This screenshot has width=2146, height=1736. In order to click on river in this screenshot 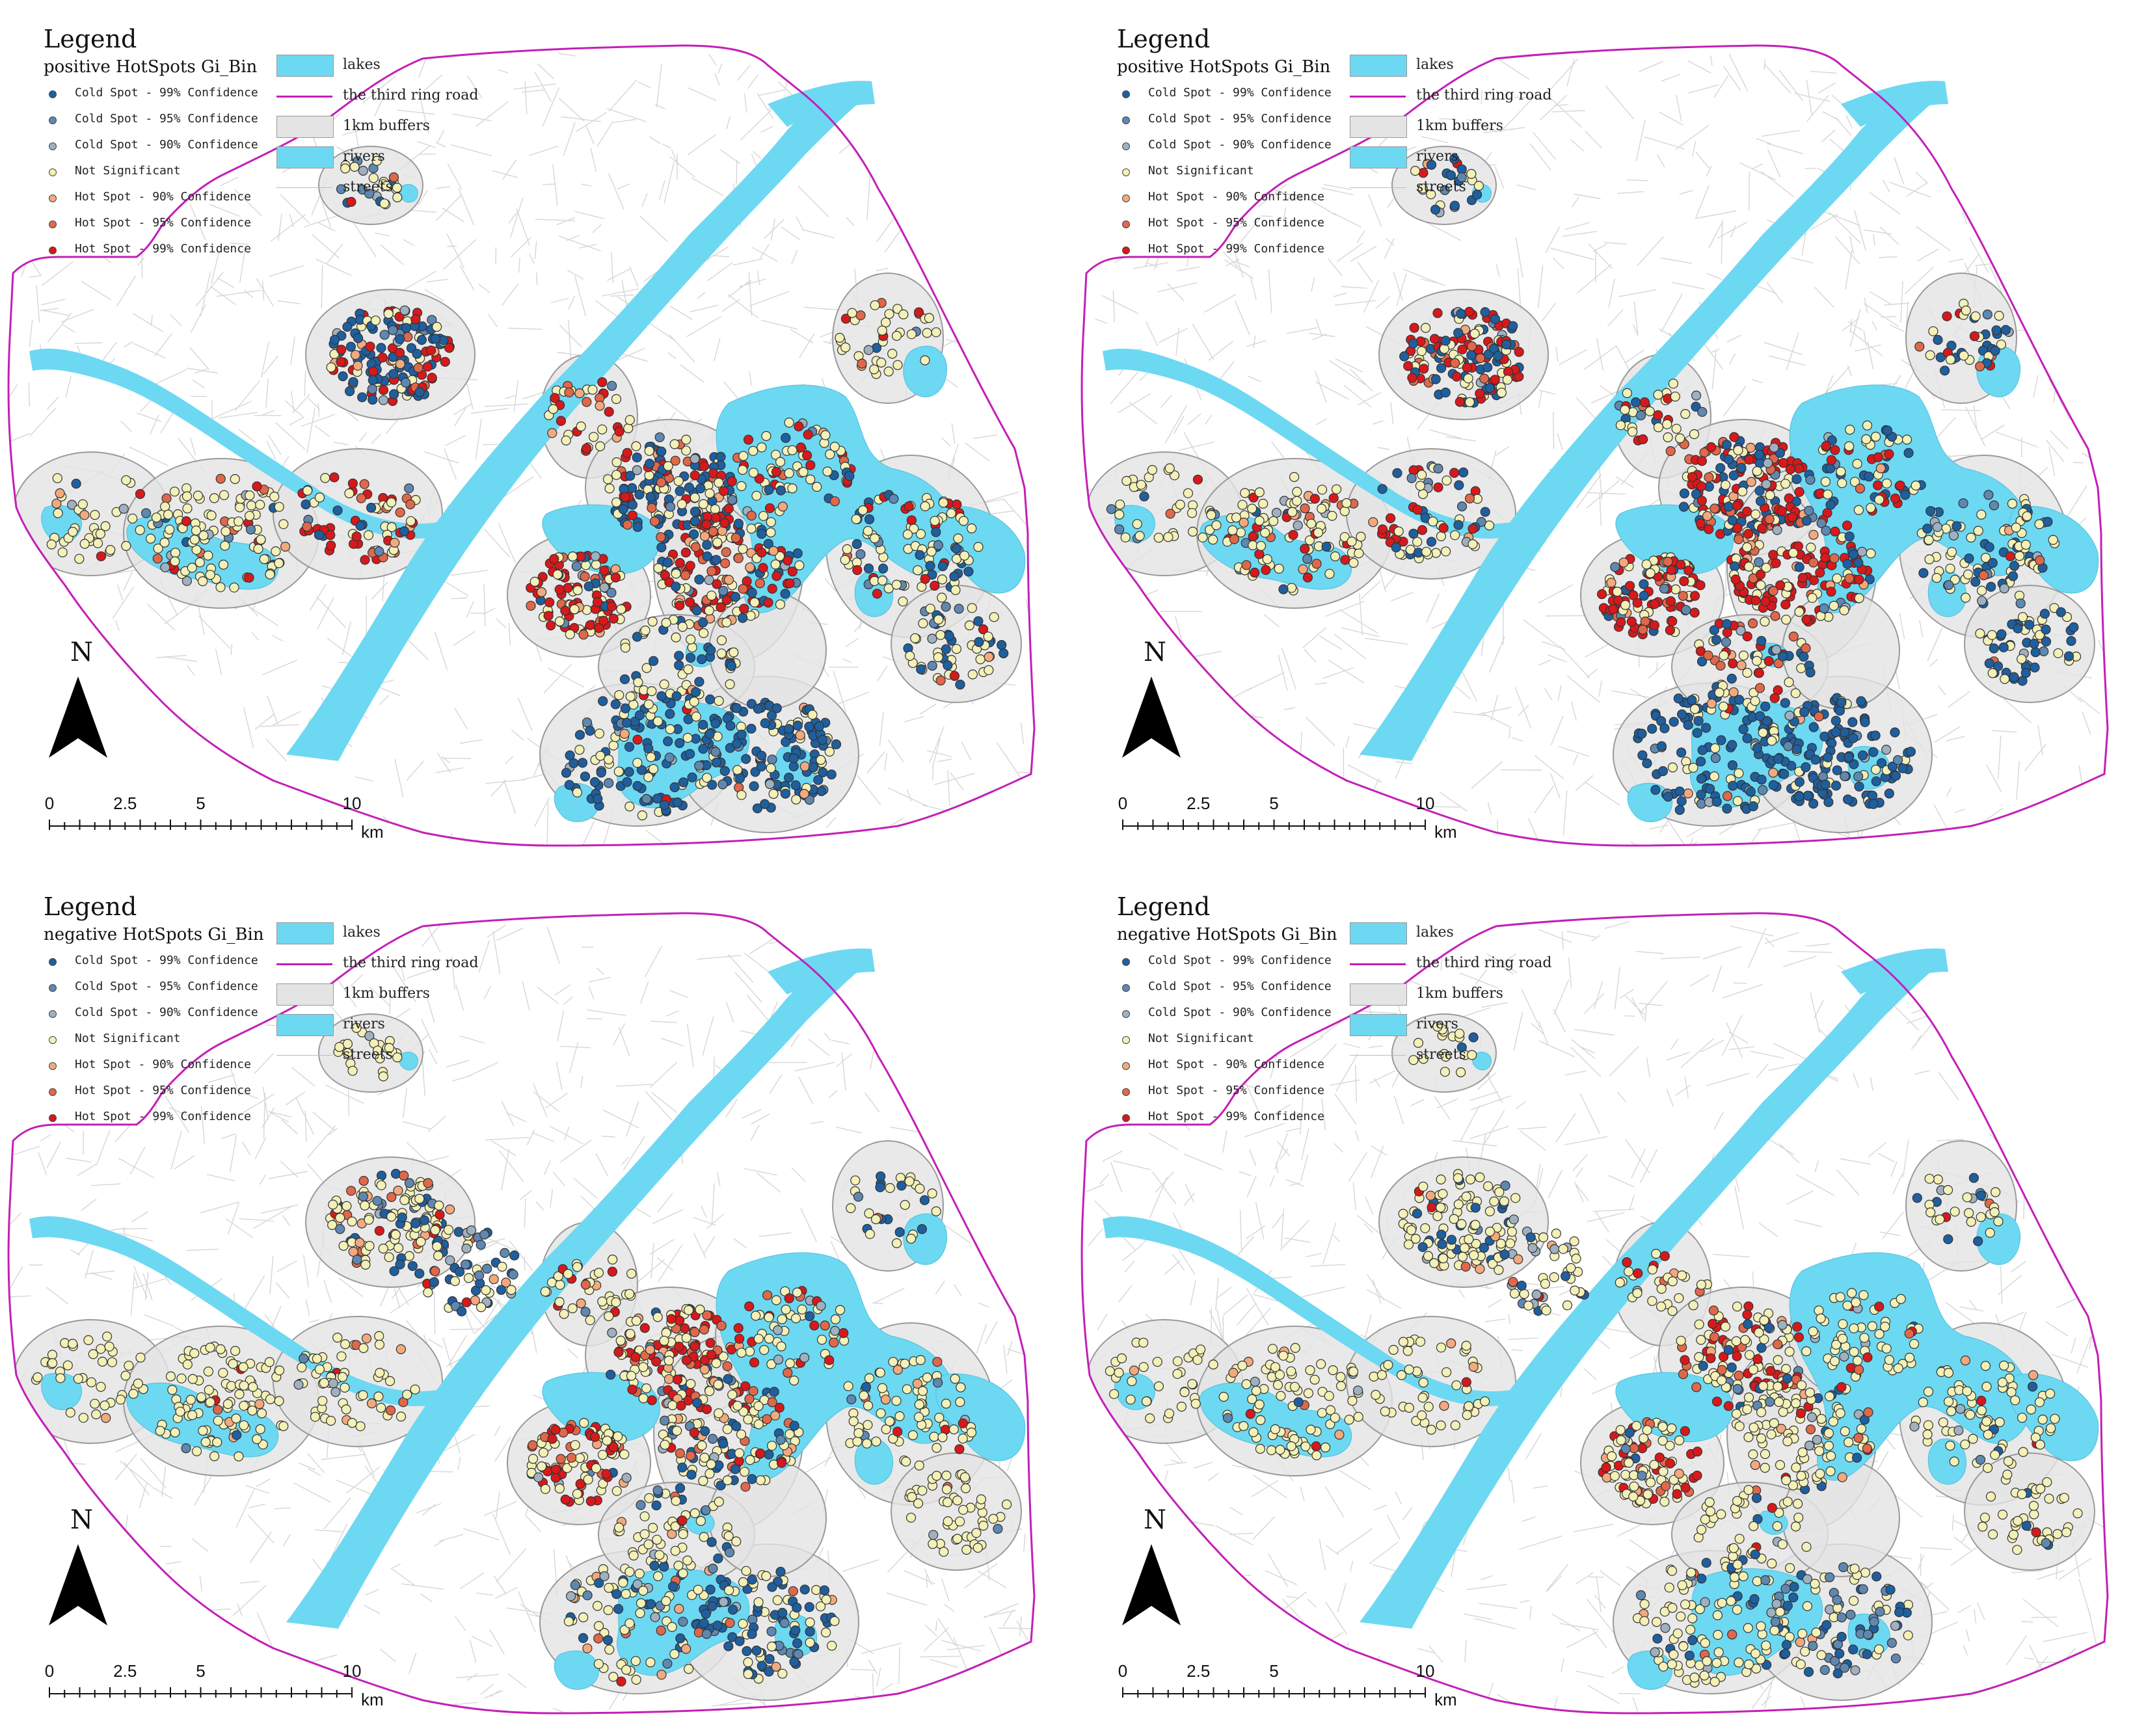, I will do `click(575, 423)`.